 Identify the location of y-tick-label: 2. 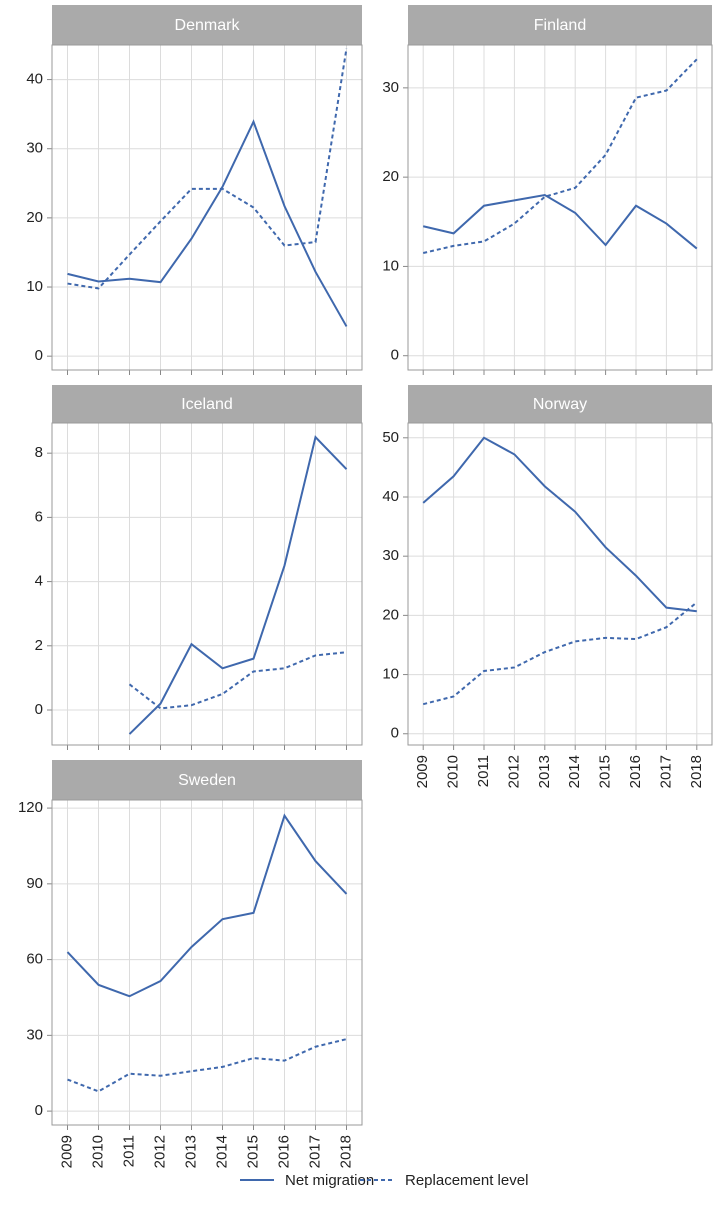
(39, 645).